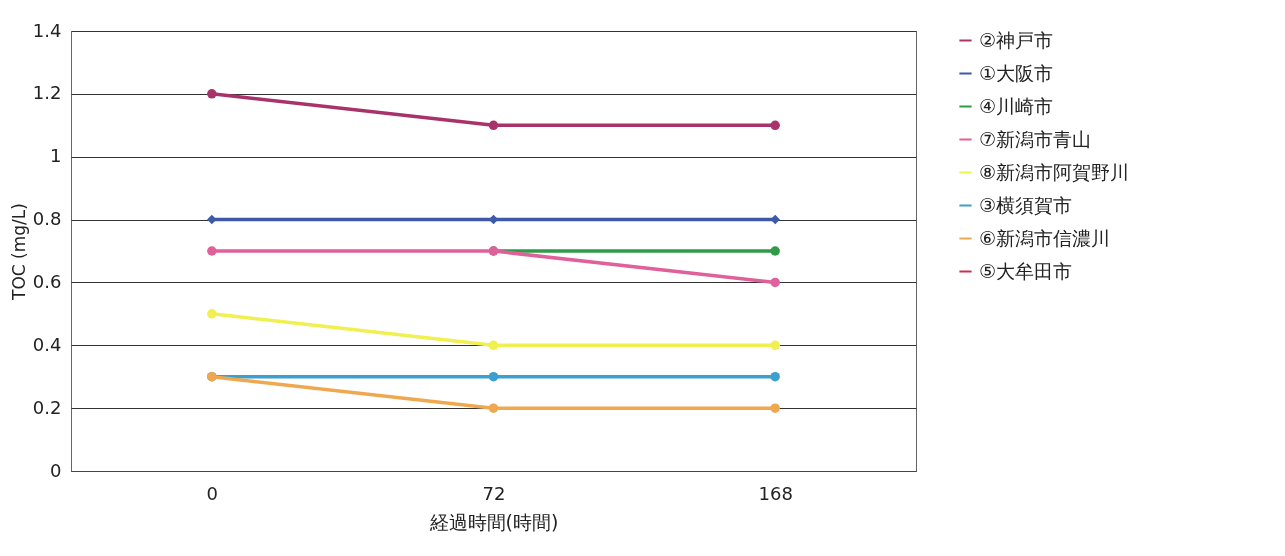 Image resolution: width=1285 pixels, height=556 pixels. What do you see at coordinates (493, 521) in the screenshot?
I see `x-axis-title: 経過時間(時間)` at bounding box center [493, 521].